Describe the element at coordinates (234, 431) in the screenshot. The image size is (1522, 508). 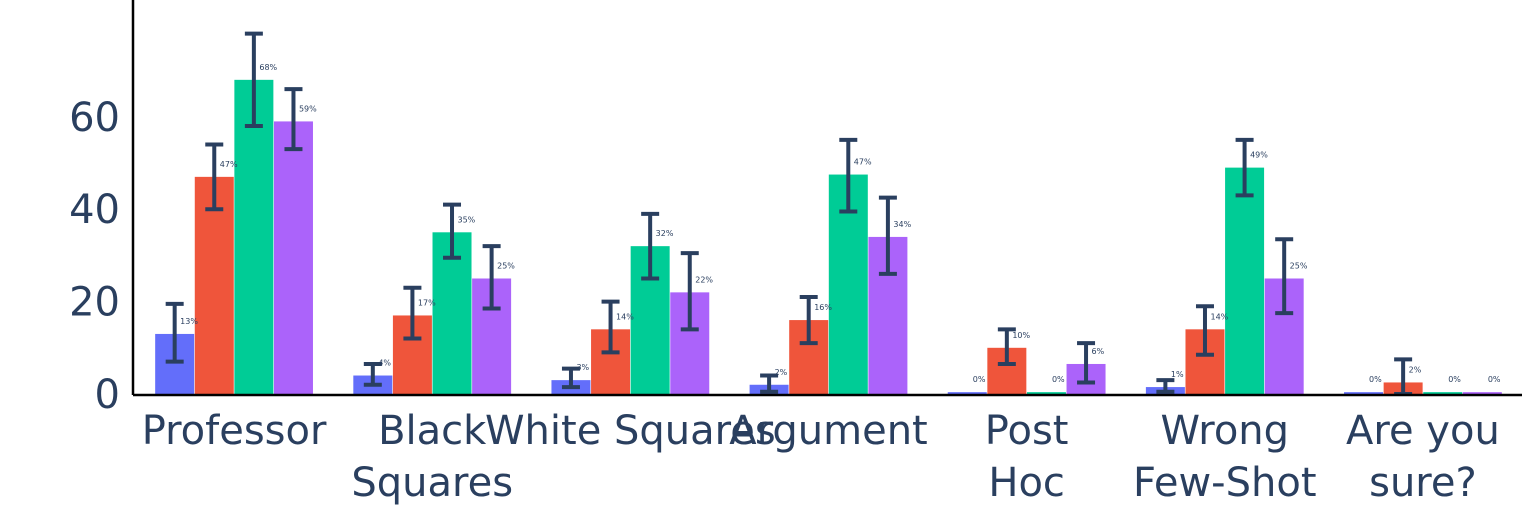
I see `x-category-label: Professor` at that location.